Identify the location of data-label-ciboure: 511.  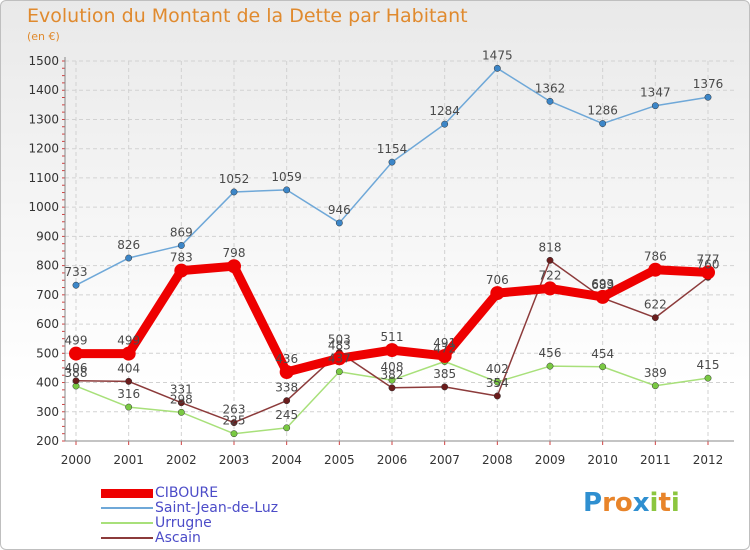
(392, 337).